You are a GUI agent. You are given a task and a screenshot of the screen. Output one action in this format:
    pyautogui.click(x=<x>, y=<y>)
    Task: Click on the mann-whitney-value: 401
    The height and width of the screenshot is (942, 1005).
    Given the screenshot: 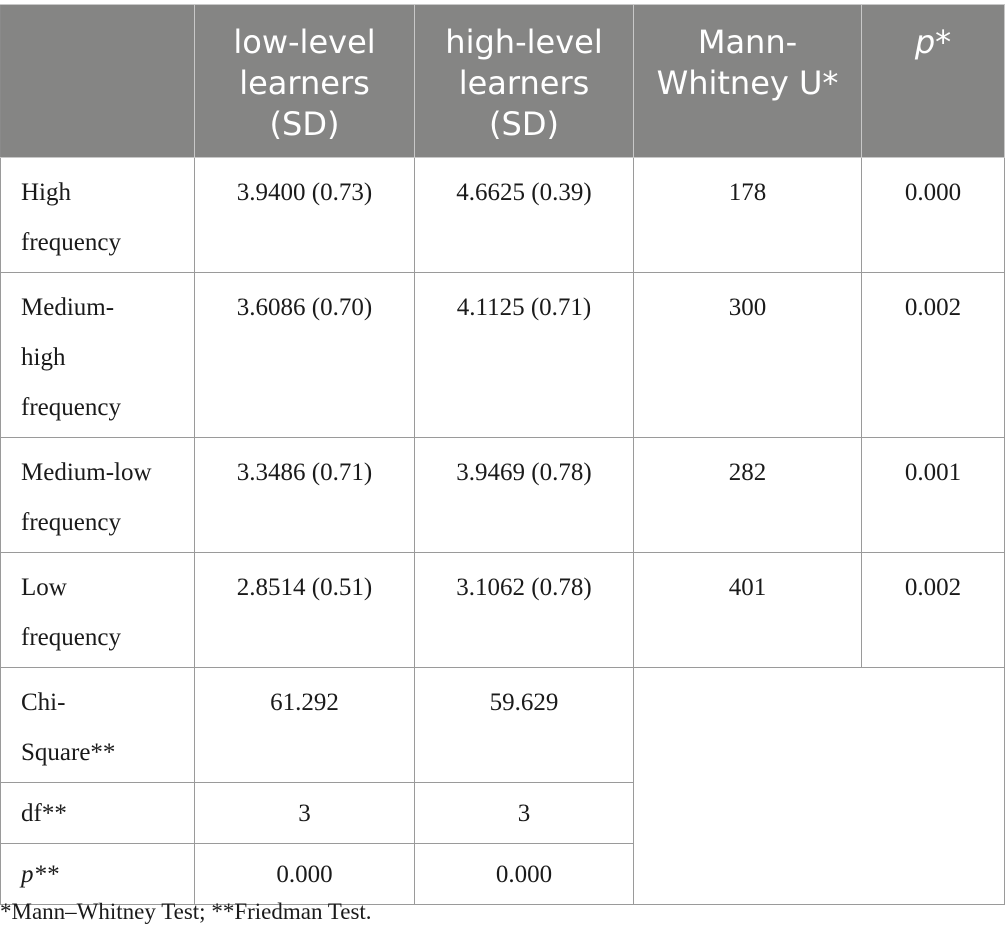 What is the action you would take?
    pyautogui.click(x=747, y=610)
    